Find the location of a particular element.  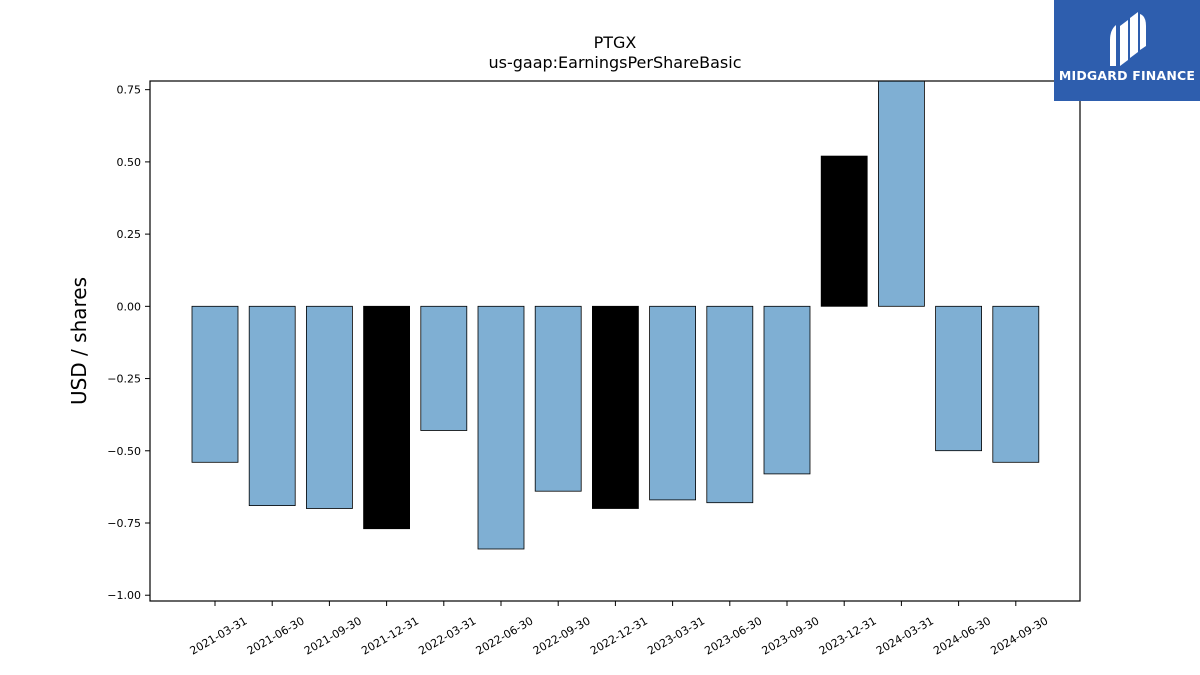

x-tick-label: 2022-06-30 is located at coordinates (505, 635).